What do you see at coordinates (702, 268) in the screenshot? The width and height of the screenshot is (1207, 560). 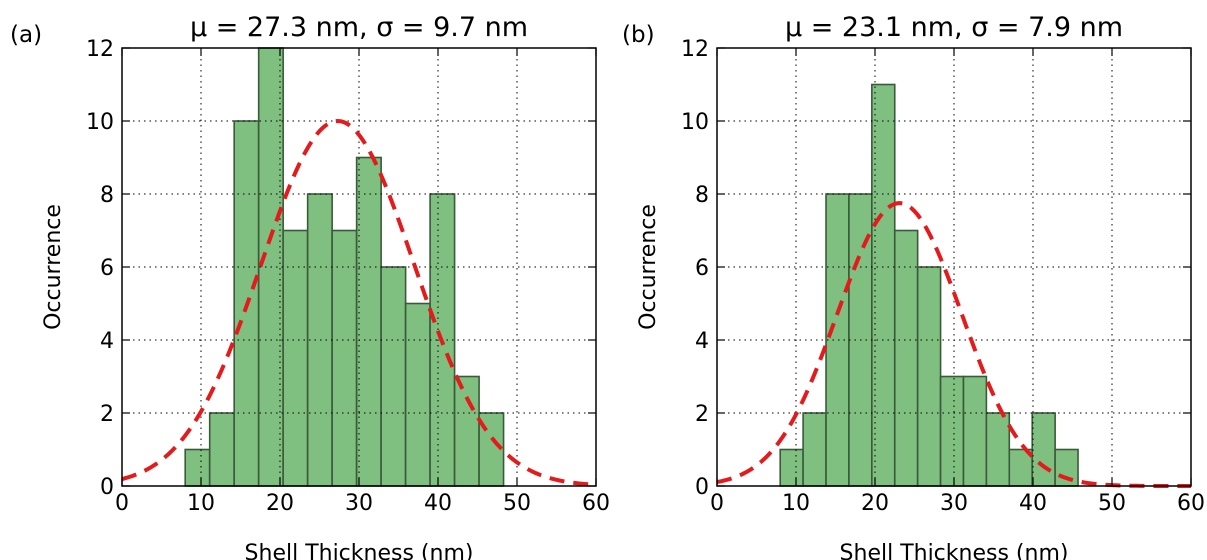 I see `panel-b-y-tick-label: 6` at bounding box center [702, 268].